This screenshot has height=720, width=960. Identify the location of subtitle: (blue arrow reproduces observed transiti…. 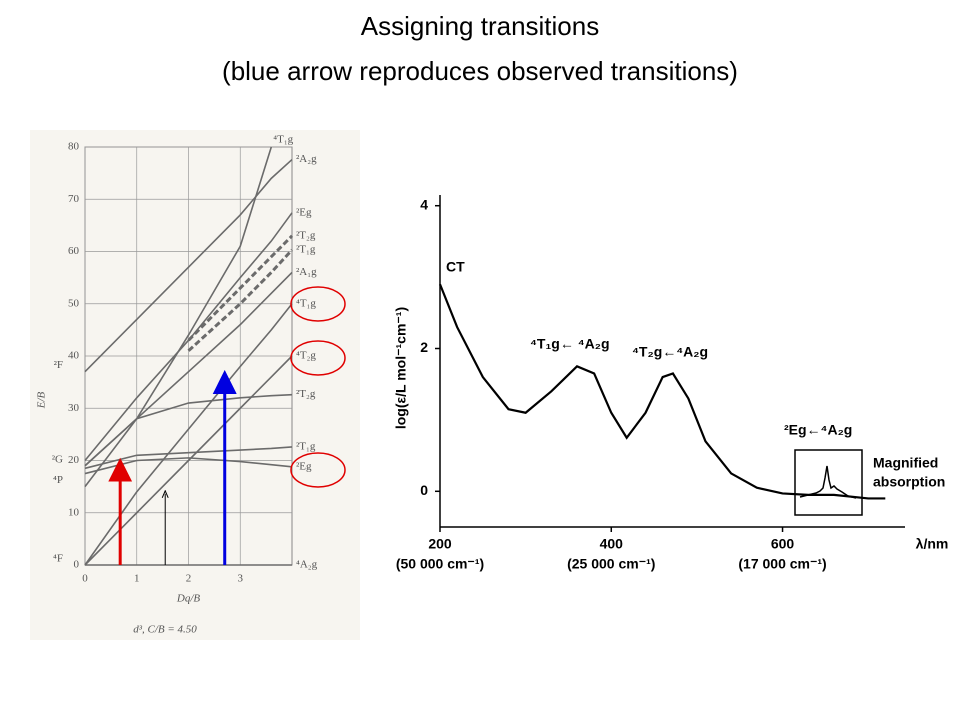
(480, 71).